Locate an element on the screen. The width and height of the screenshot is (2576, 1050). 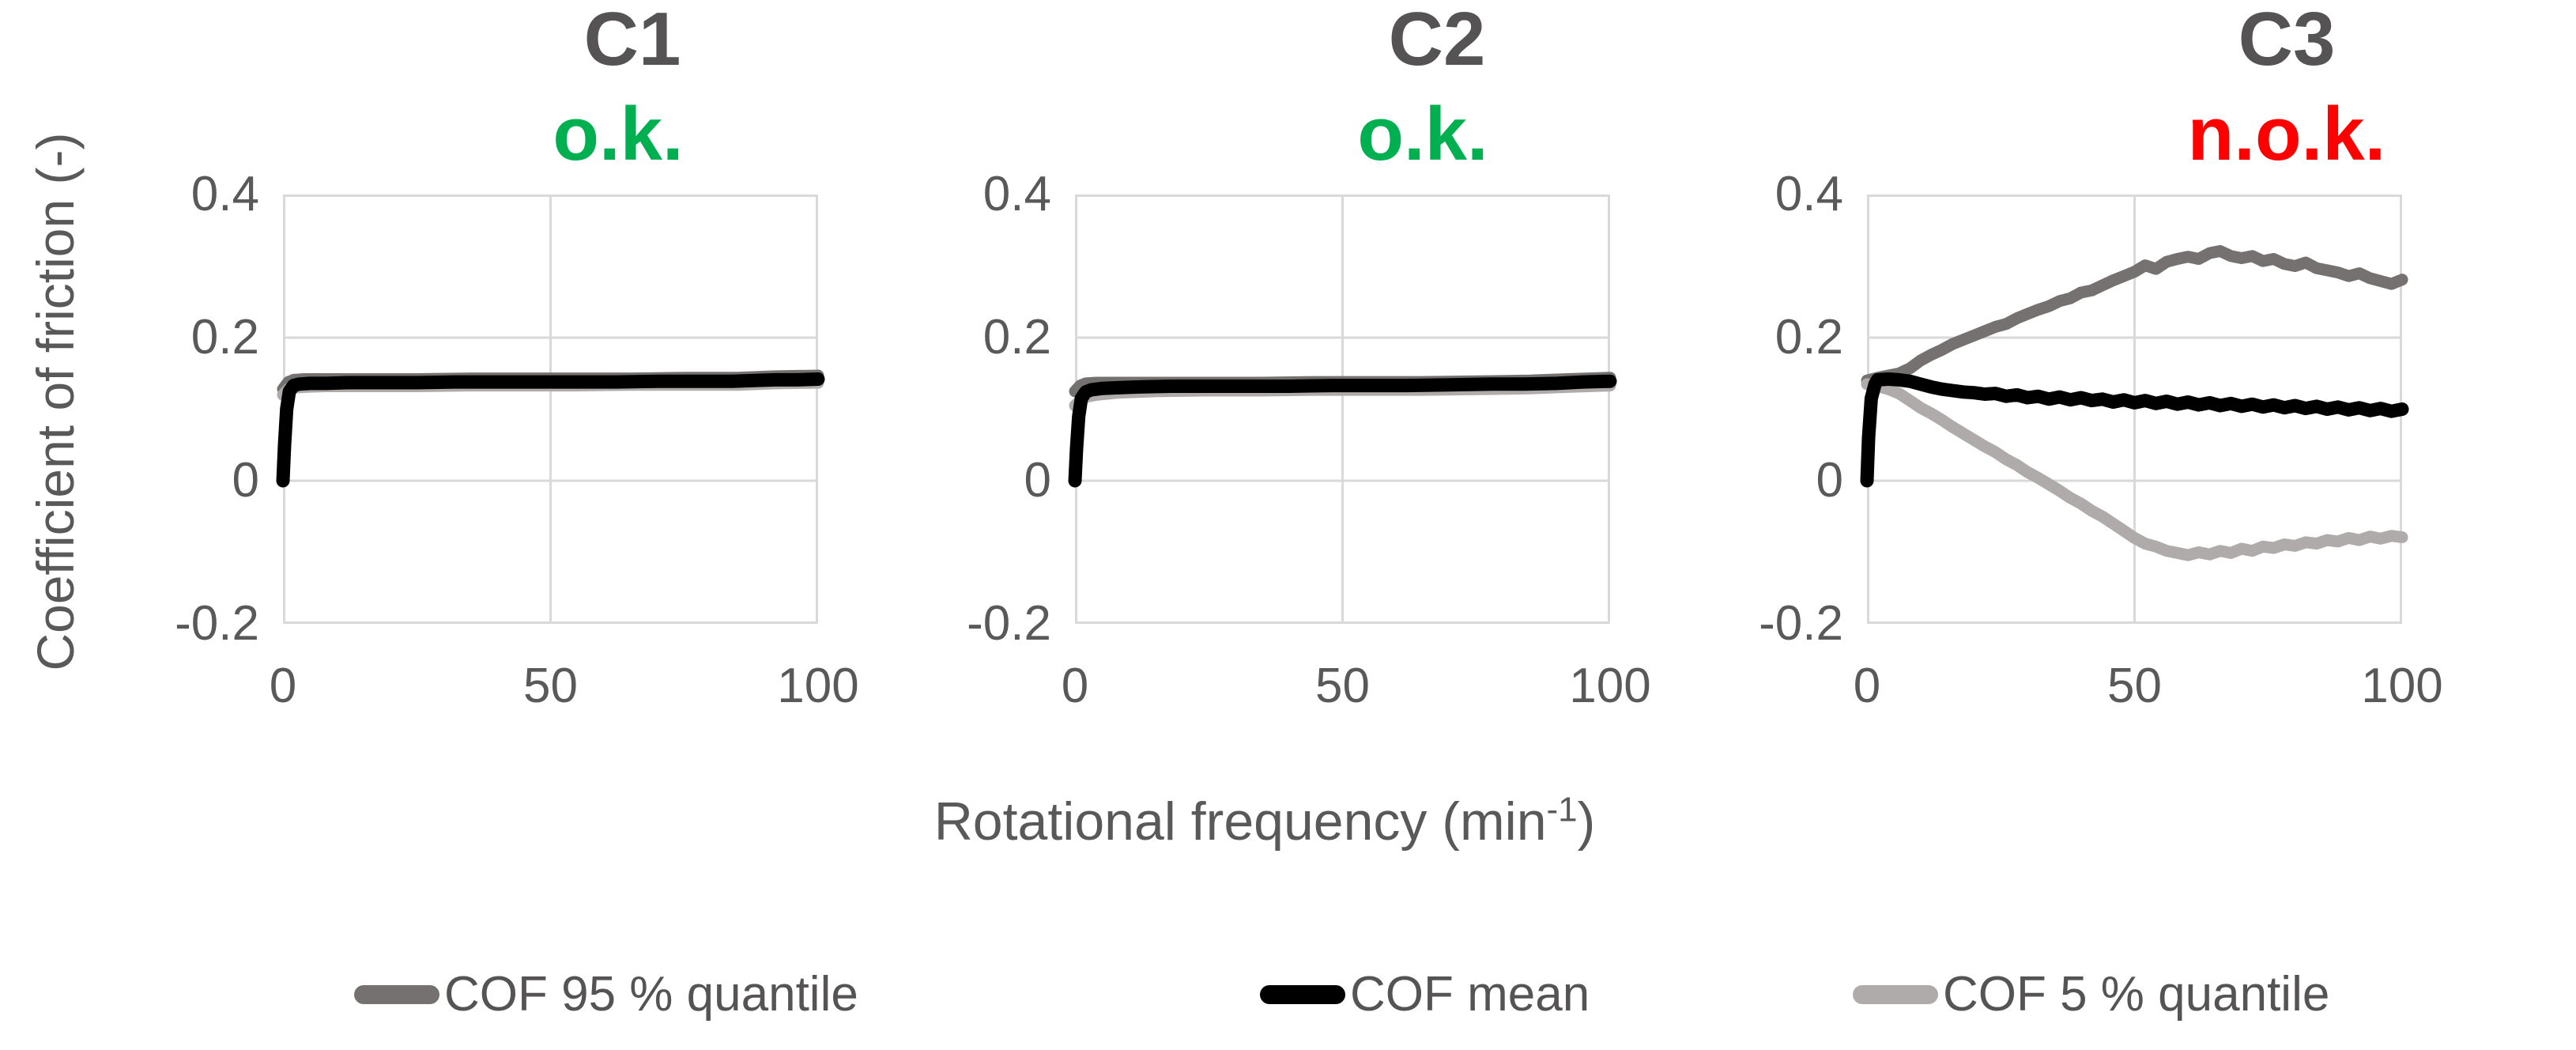
legend-label-q95: COF 95 % quantile is located at coordinates (651, 994).